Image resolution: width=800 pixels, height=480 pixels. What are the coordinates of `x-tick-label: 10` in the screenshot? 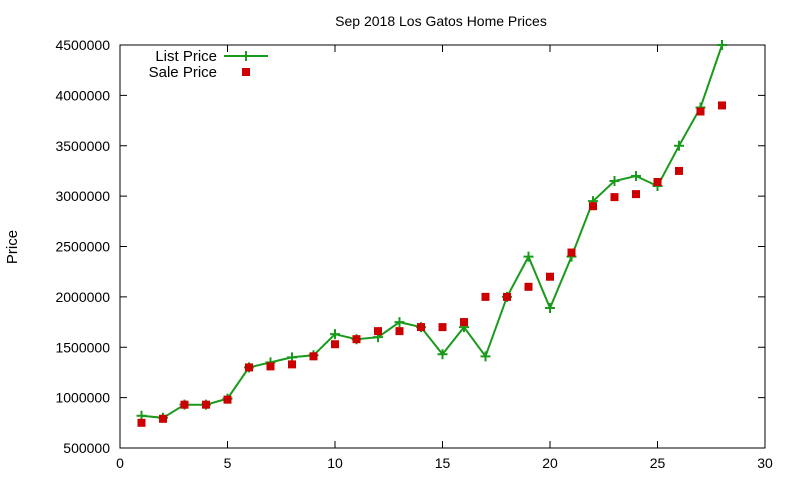 It's located at (335, 463).